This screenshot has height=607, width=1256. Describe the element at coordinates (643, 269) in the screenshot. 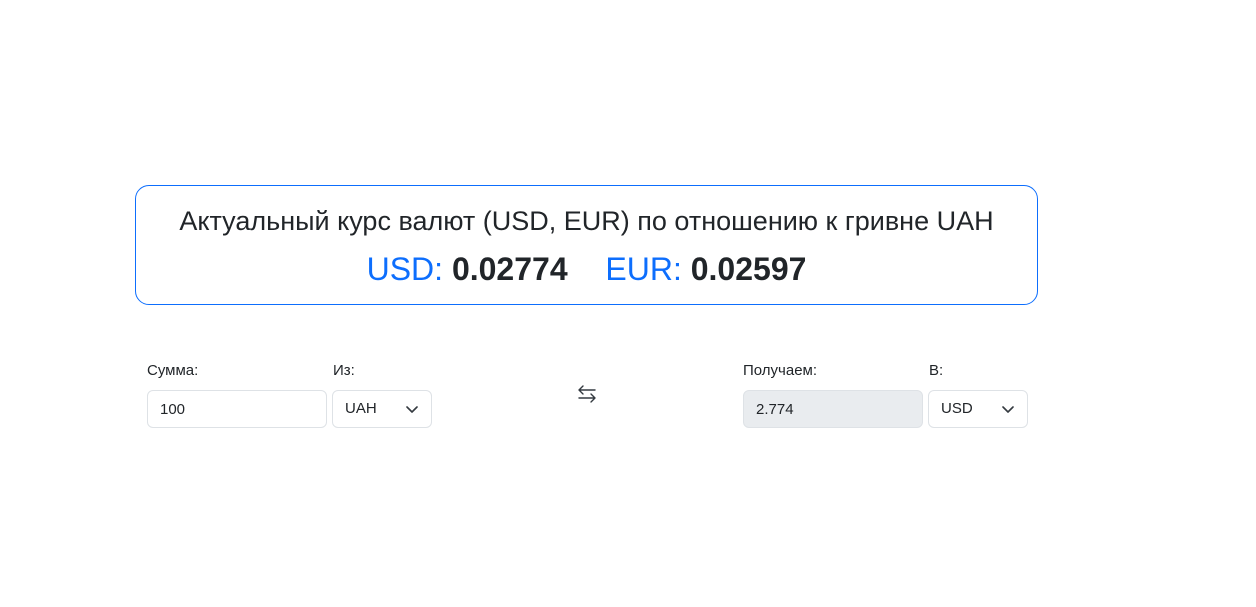

I see `eur-rate-label: EUR:` at that location.